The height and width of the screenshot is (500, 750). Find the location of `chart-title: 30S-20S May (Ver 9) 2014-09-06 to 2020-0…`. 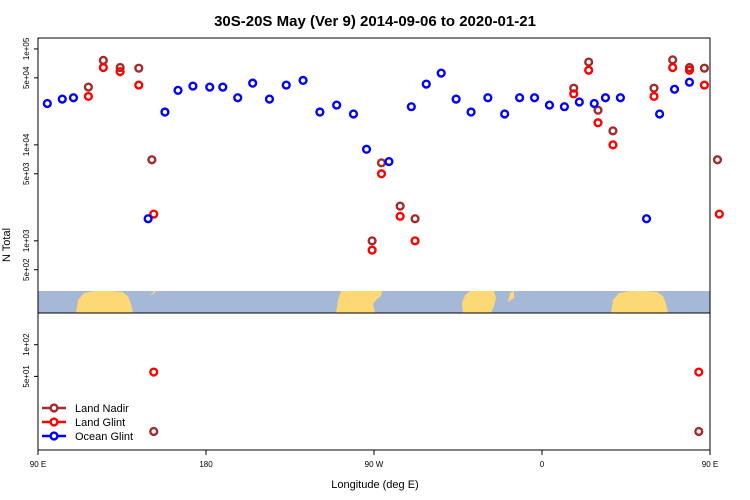

chart-title: 30S-20S May (Ver 9) 2014-09-06 to 2020-0… is located at coordinates (375, 21).